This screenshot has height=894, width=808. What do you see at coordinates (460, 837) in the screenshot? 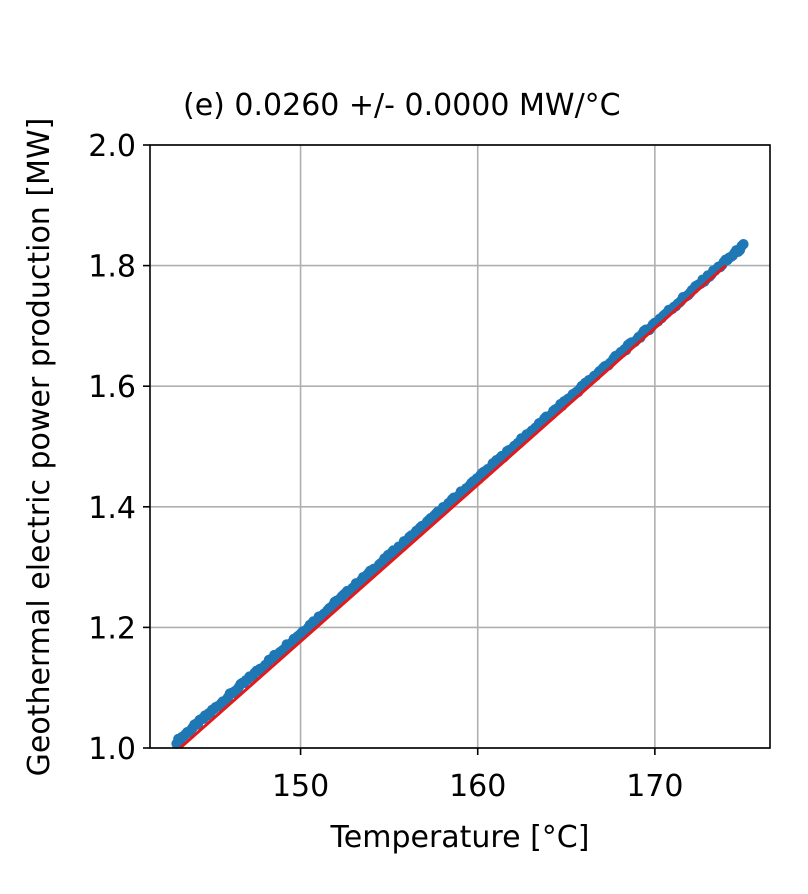
I see `x-axis-label: Temperature [°C]` at bounding box center [460, 837].